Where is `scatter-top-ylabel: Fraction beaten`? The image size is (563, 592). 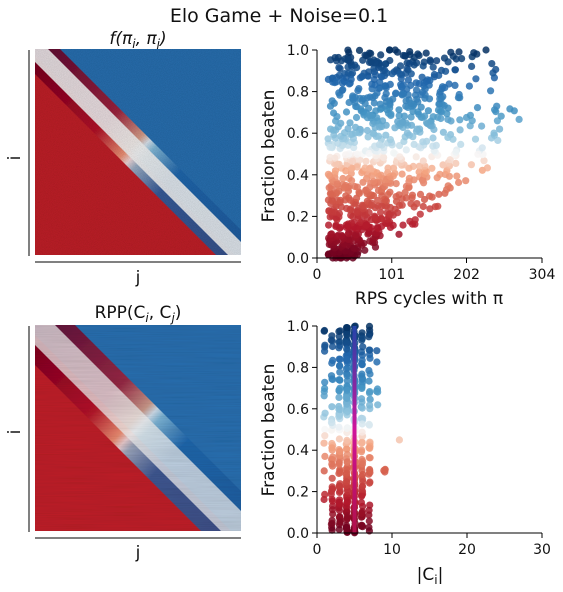
scatter-top-ylabel: Fraction beaten is located at coordinates (269, 156).